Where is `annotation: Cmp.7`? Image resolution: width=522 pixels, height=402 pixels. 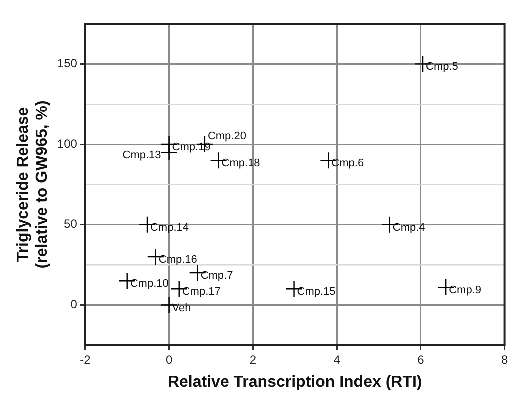 annotation: Cmp.7 is located at coordinates (217, 276).